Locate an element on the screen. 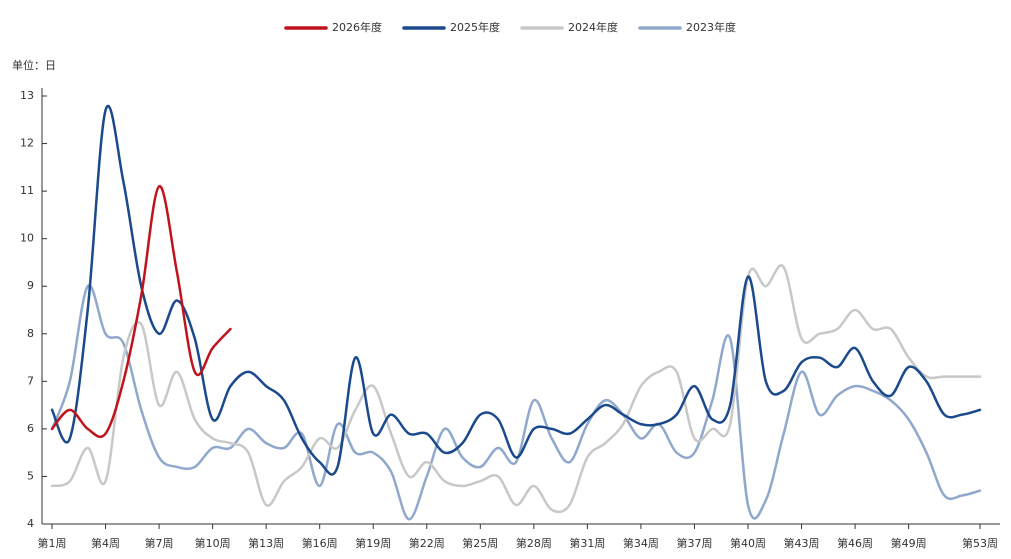 This screenshot has width=1011, height=559. x-tick-label: 第28周 is located at coordinates (534, 543).